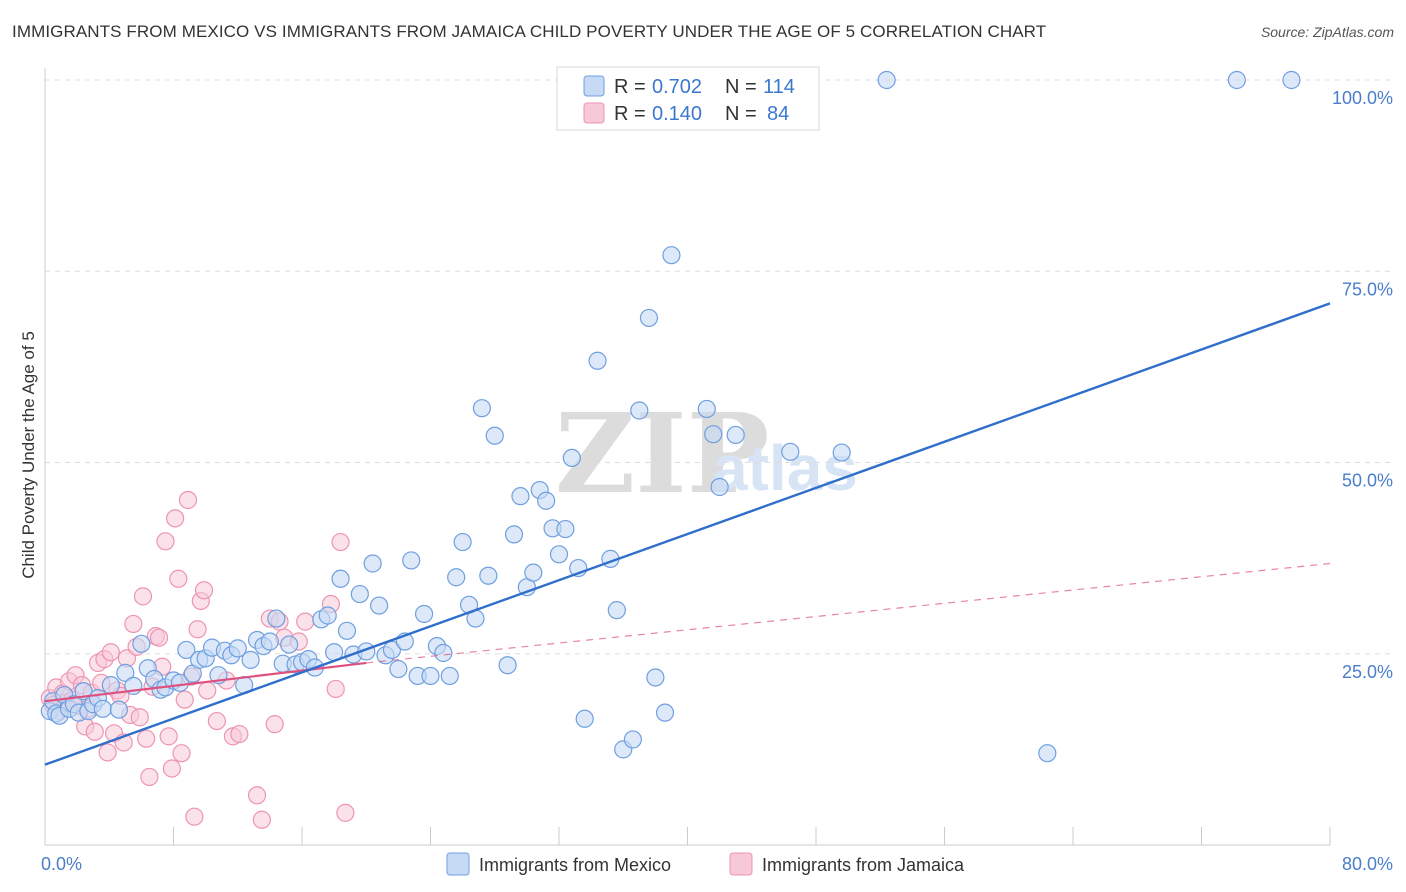  What do you see at coordinates (741, 87) in the screenshot?
I see `legend-n-label-mexico: N =` at bounding box center [741, 87].